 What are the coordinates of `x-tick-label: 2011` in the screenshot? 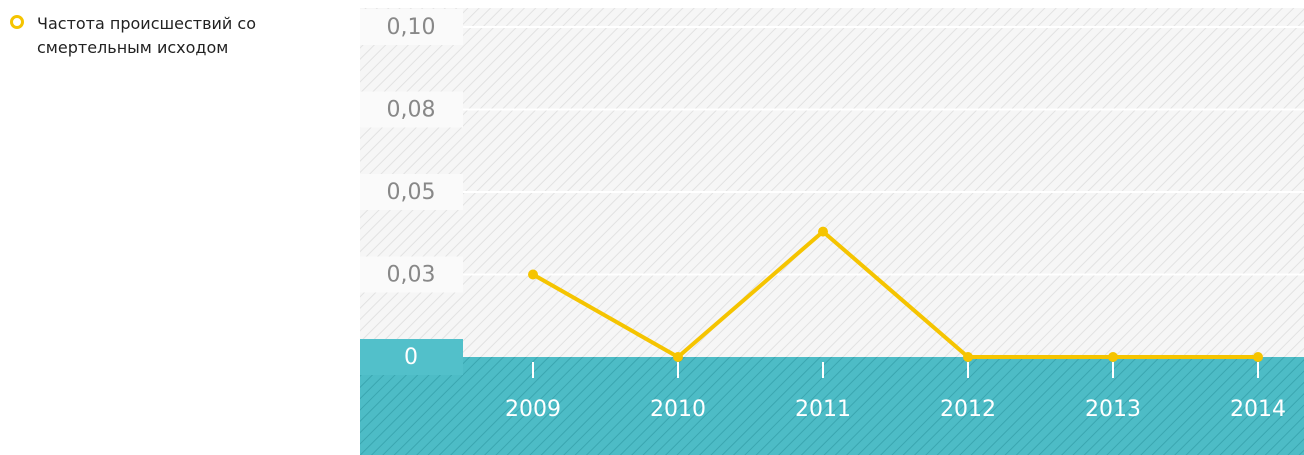 It's located at (823, 409).